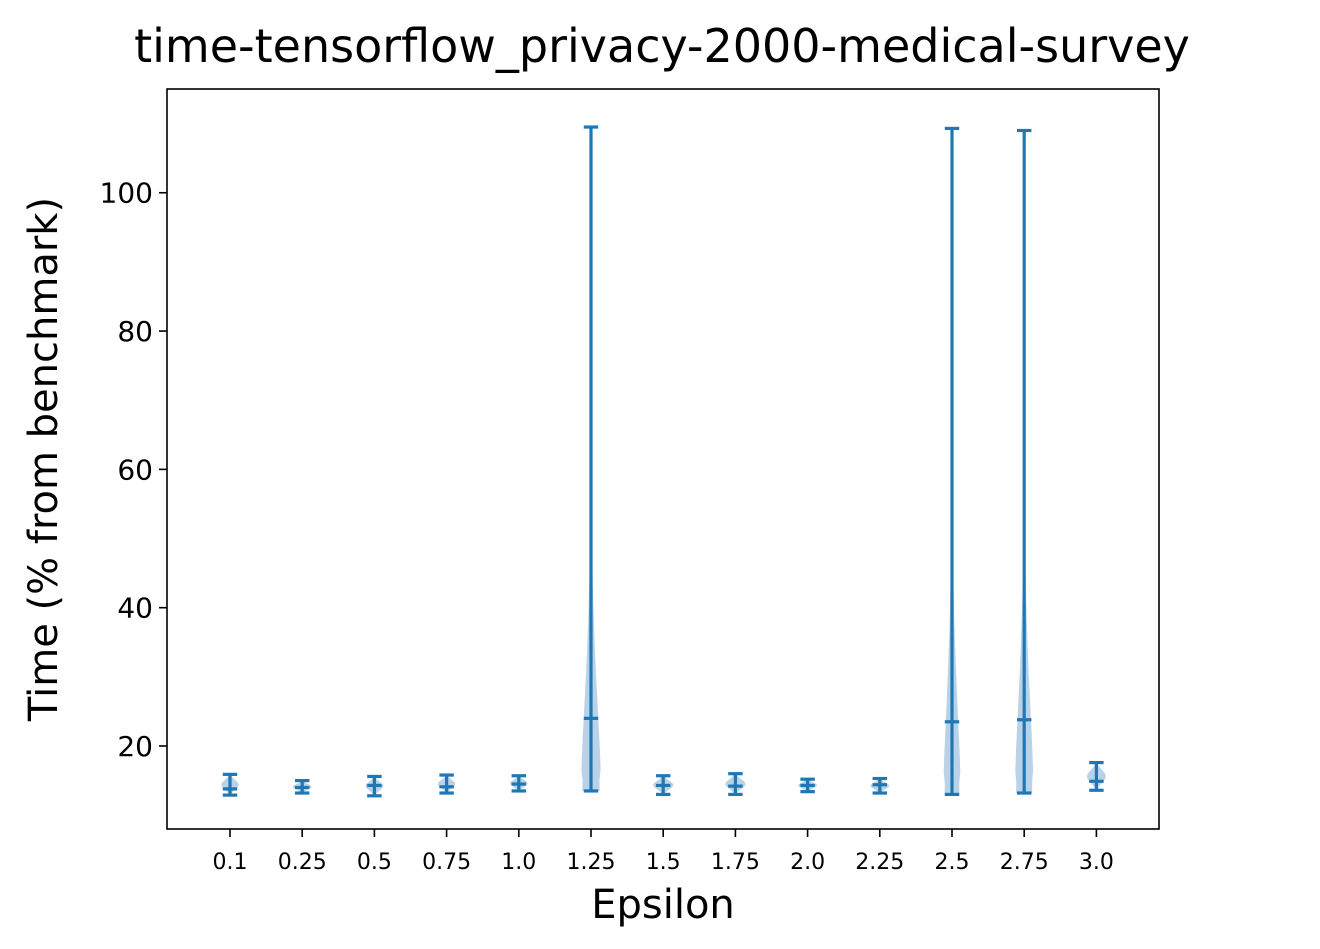 This screenshot has height=949, width=1320. I want to click on x-tick-label: 1.75, so click(735, 862).